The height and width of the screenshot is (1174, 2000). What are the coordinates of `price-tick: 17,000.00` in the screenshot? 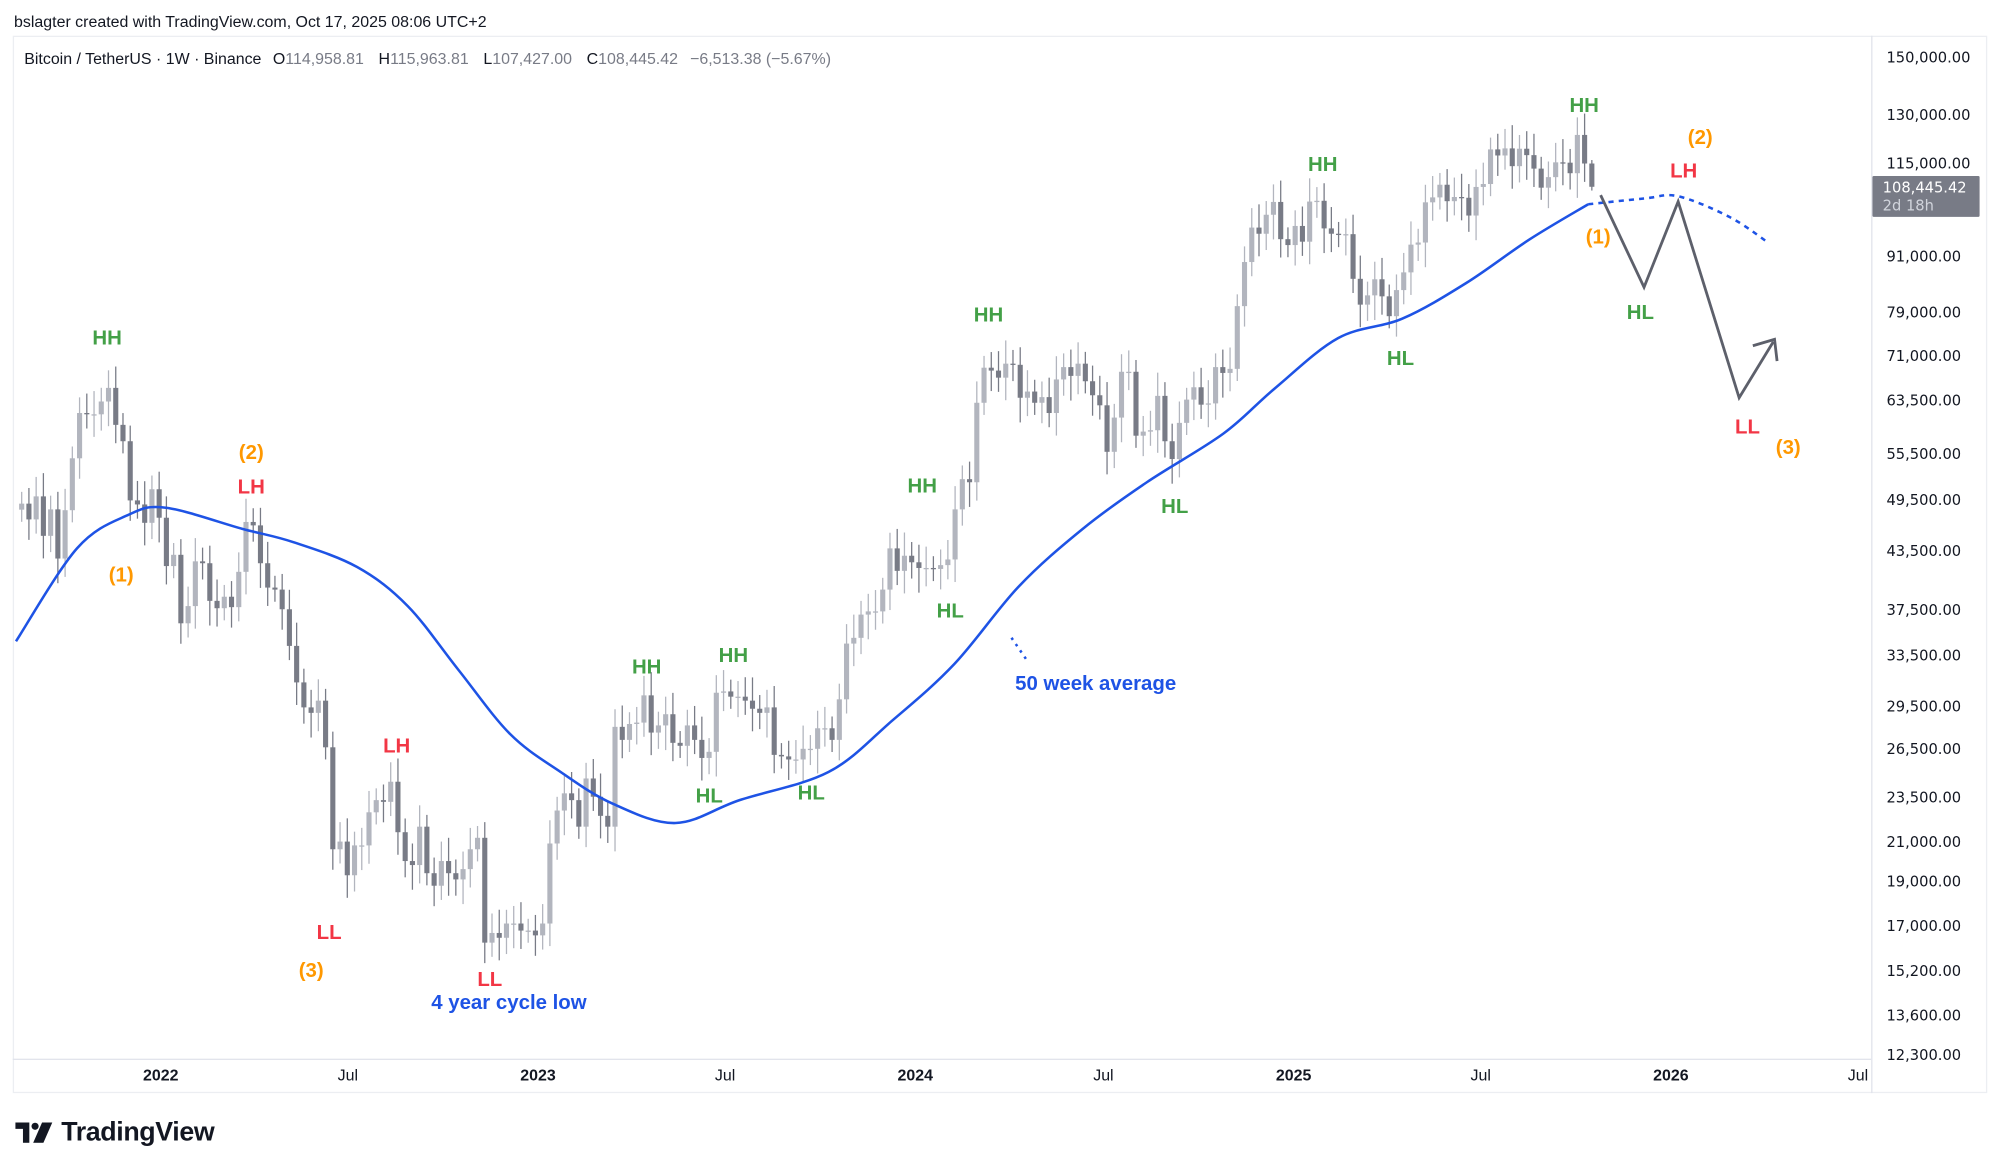 It's located at (1924, 925).